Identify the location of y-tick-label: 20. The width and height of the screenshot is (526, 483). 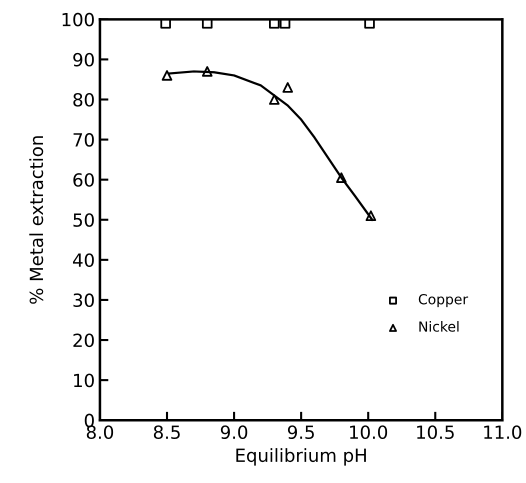
(83, 340).